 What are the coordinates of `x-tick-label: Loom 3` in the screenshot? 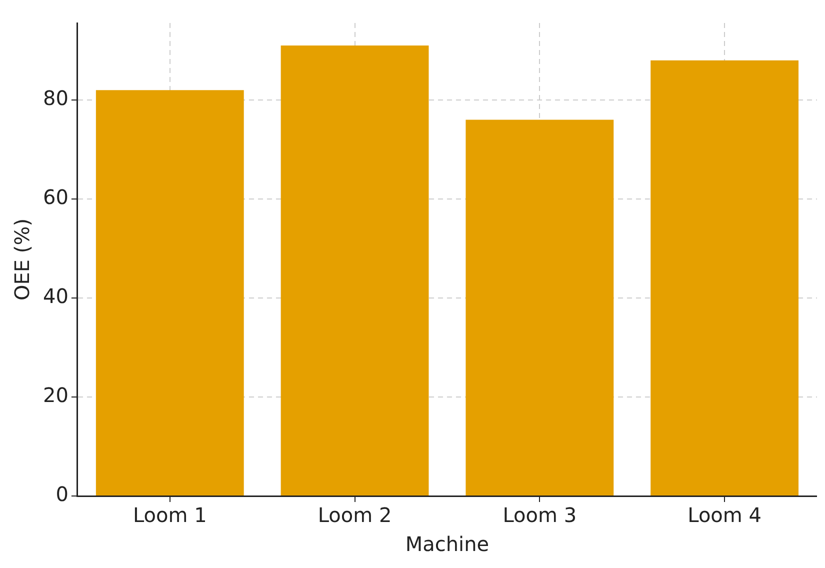 It's located at (539, 515).